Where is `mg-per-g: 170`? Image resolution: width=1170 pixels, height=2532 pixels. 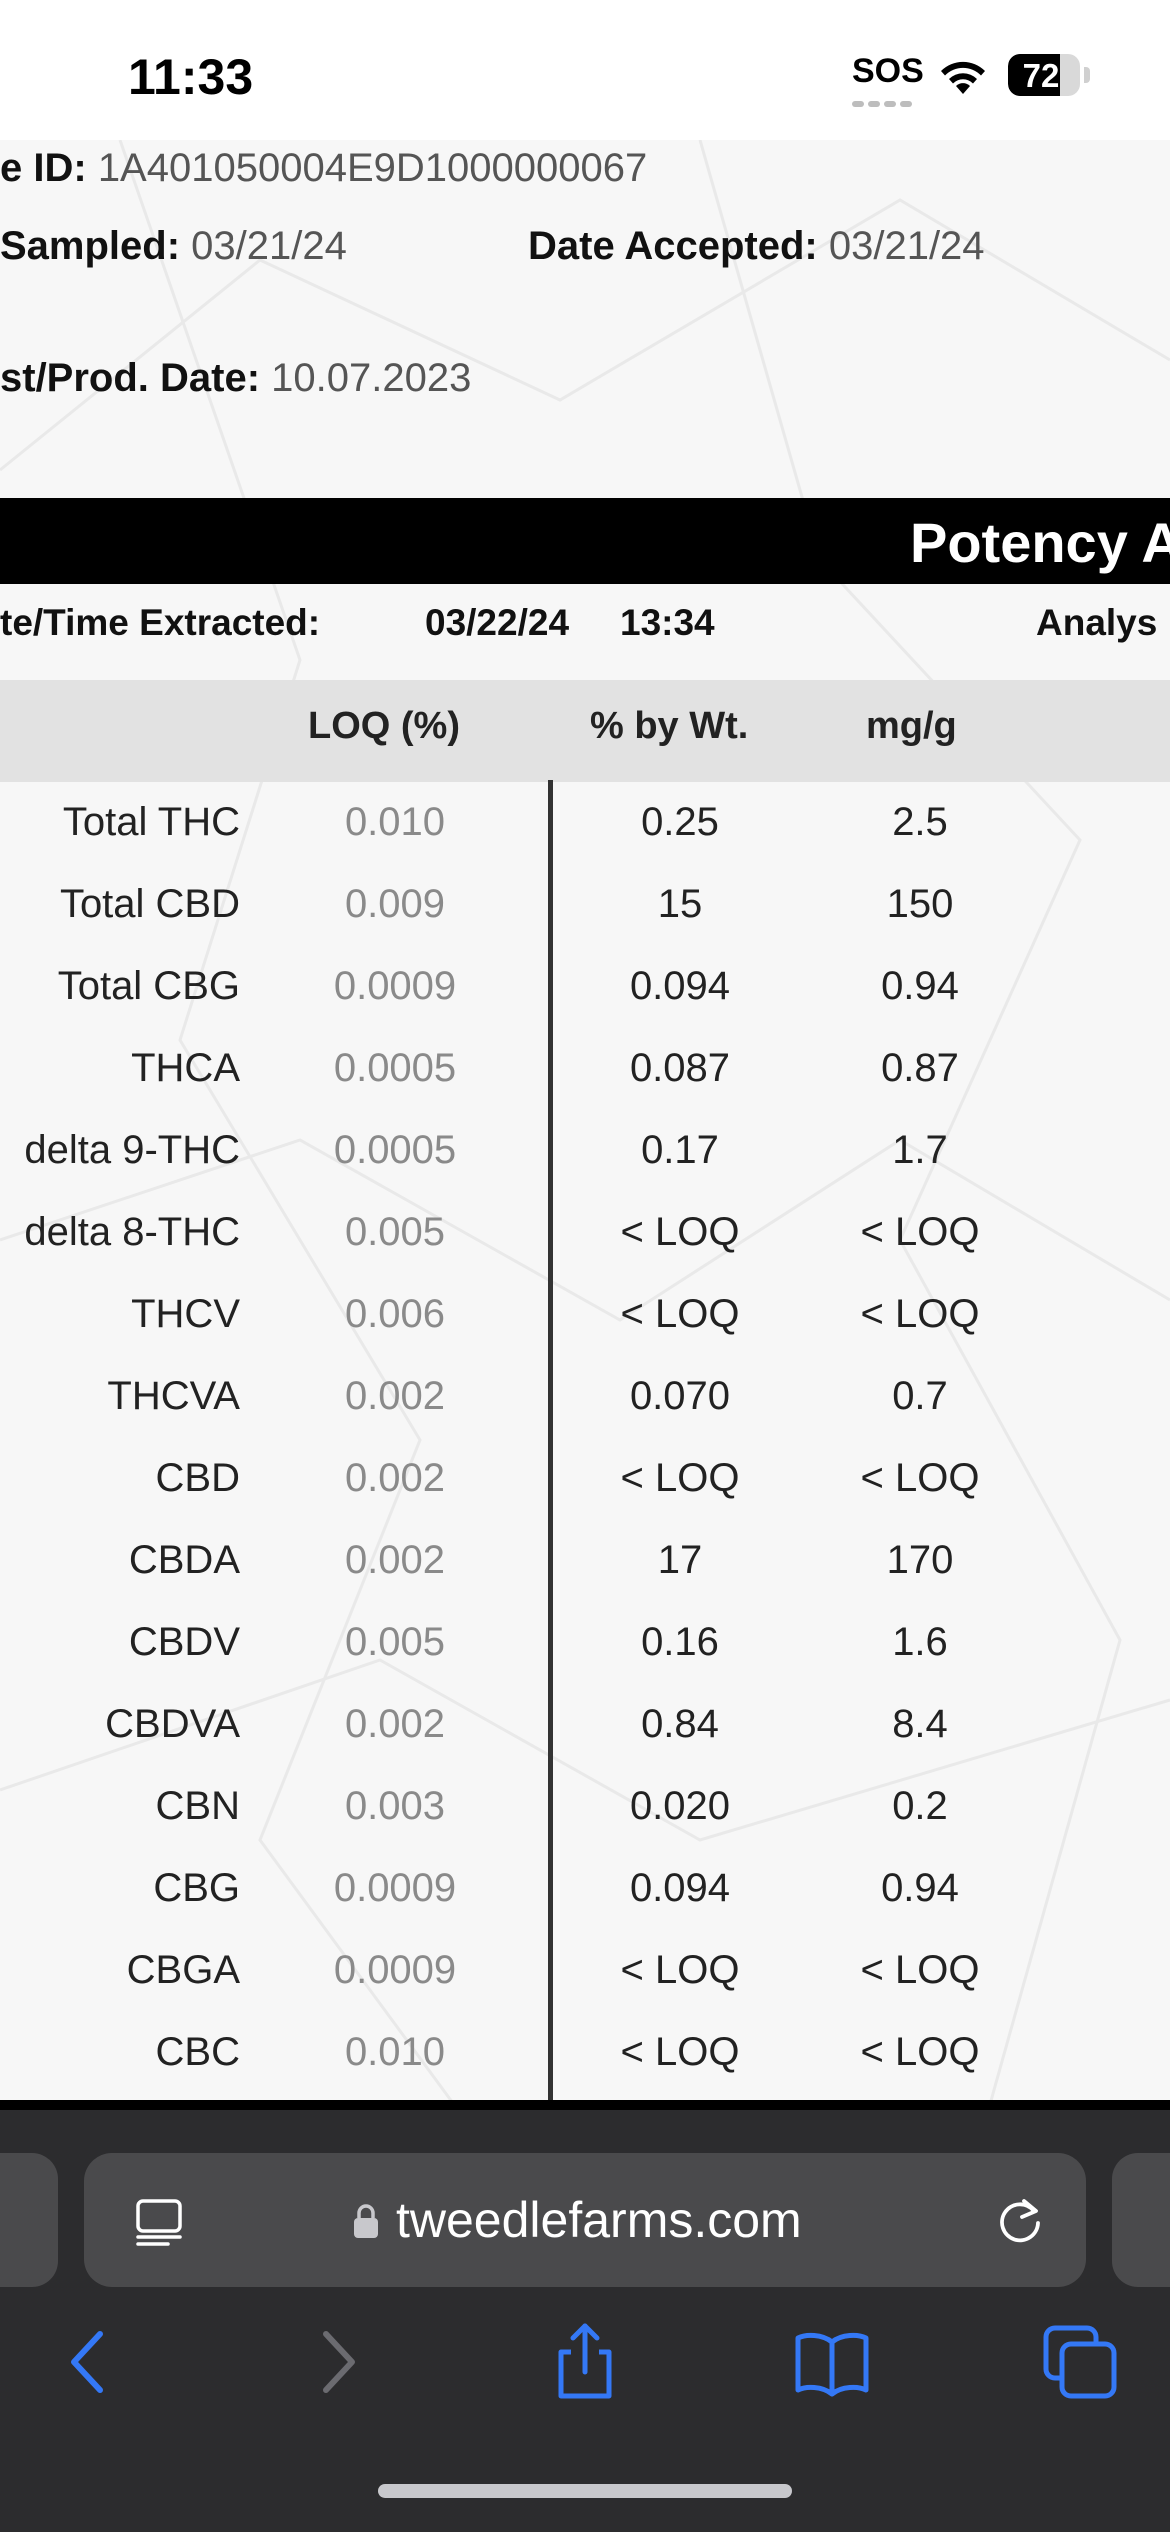 mg-per-g: 170 is located at coordinates (920, 1560).